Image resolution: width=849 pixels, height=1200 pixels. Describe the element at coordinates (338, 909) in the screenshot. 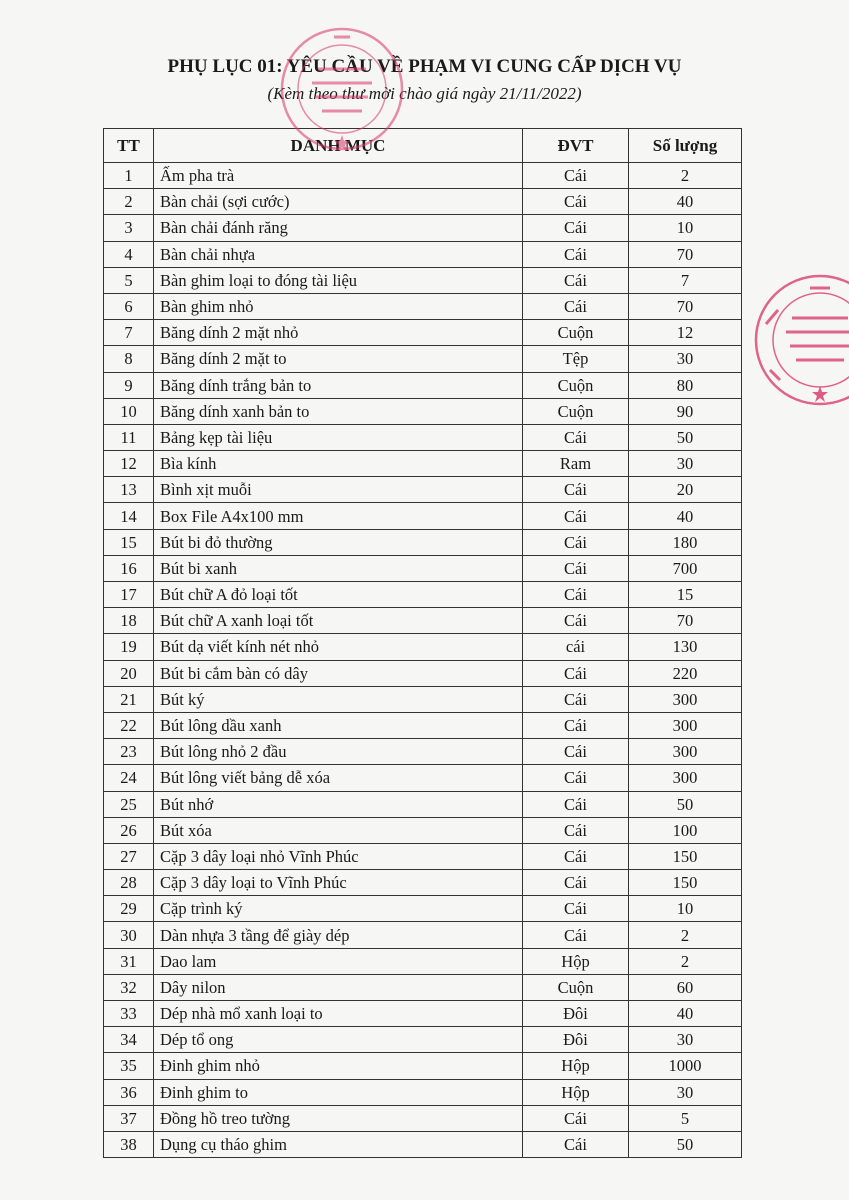

I see `item-name: Cặp trình ký` at that location.